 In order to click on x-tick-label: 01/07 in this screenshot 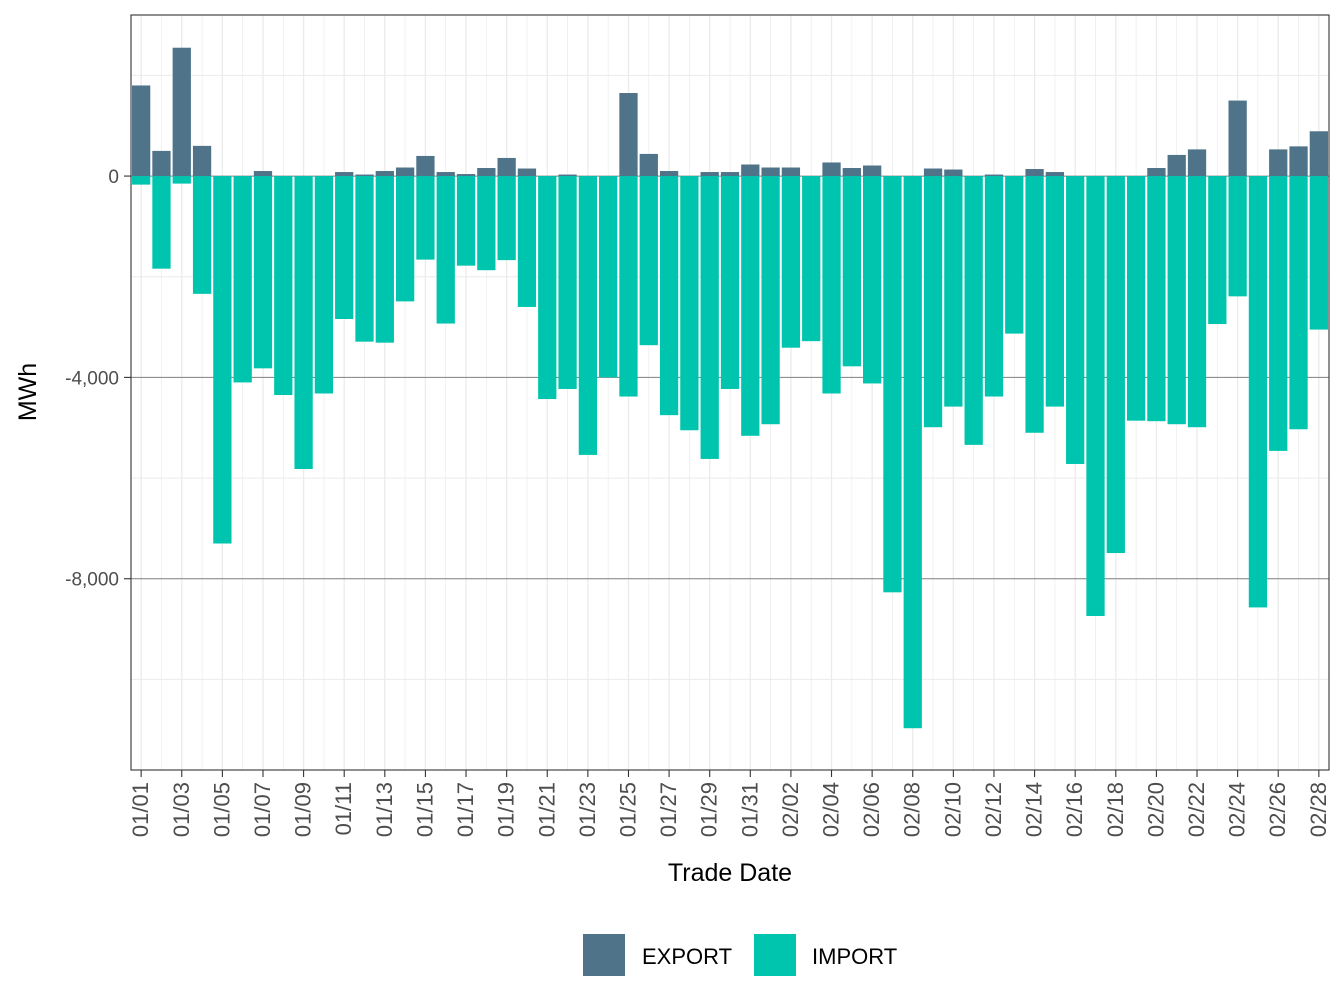, I will do `click(262, 809)`.